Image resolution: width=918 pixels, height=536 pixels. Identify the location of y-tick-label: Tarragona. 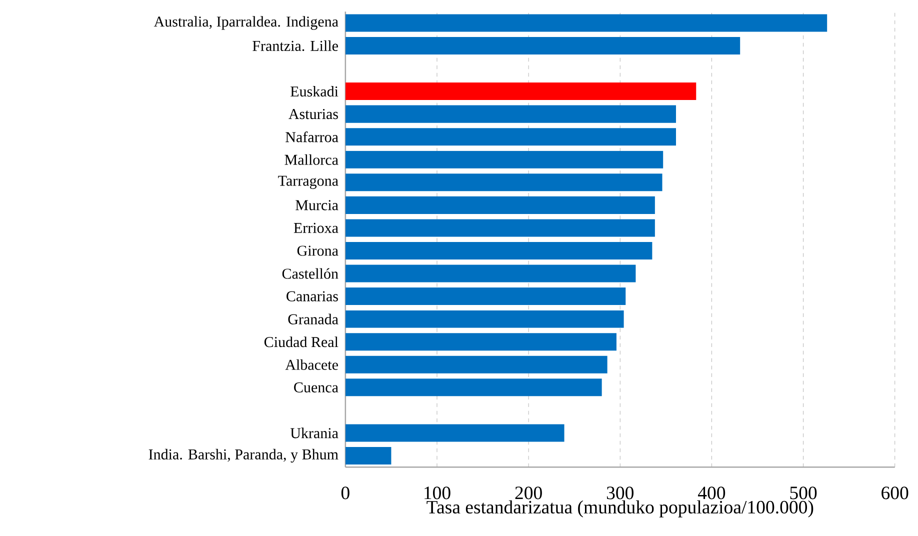
(308, 182).